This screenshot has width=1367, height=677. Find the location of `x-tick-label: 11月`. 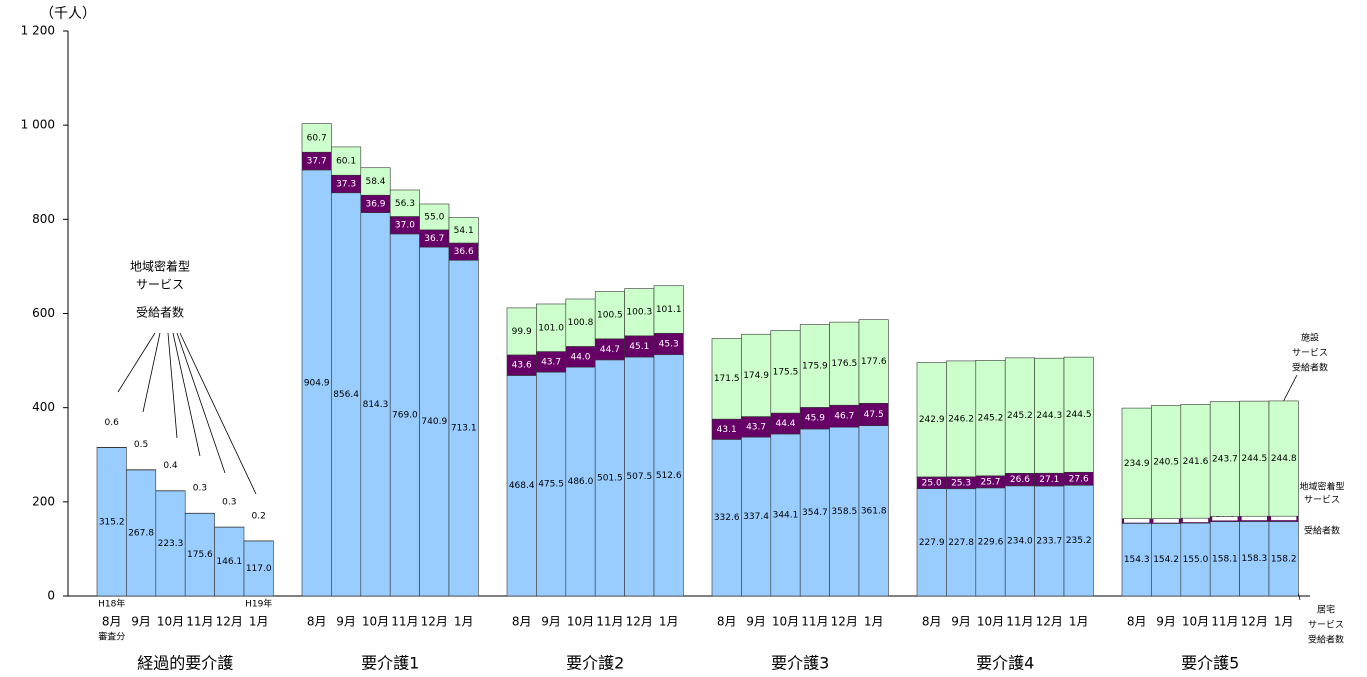

x-tick-label: 11月 is located at coordinates (609, 622).